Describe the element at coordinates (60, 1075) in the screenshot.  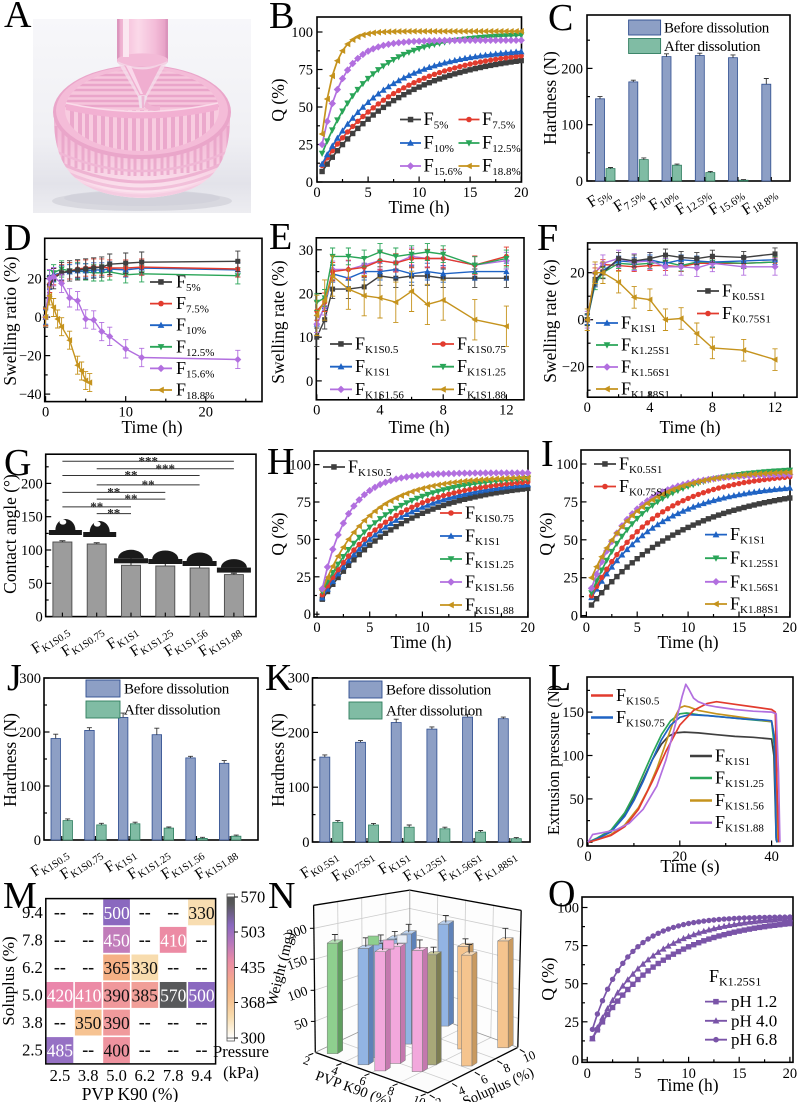
I see `svg-text: 2.5` at that location.